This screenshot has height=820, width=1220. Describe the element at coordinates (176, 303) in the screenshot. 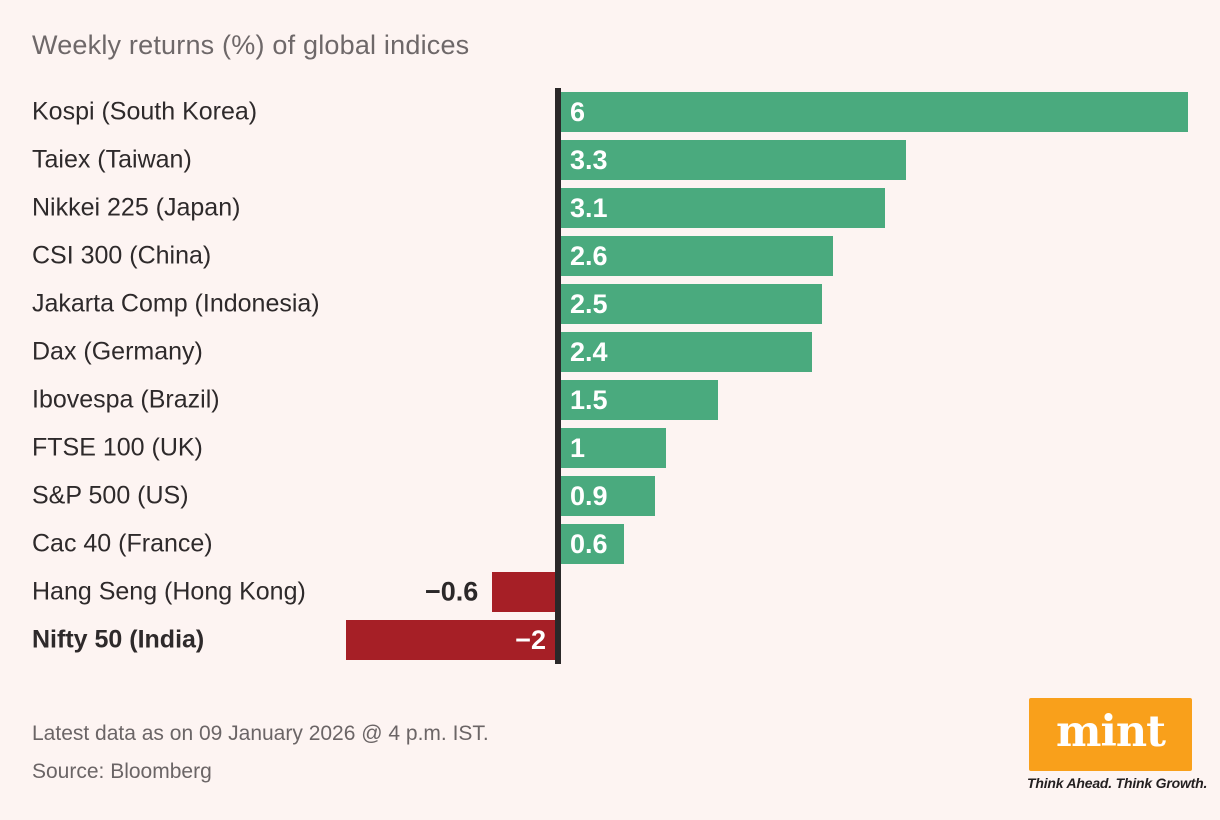

I see `category-label: Jakarta Comp (Indonesia)` at that location.